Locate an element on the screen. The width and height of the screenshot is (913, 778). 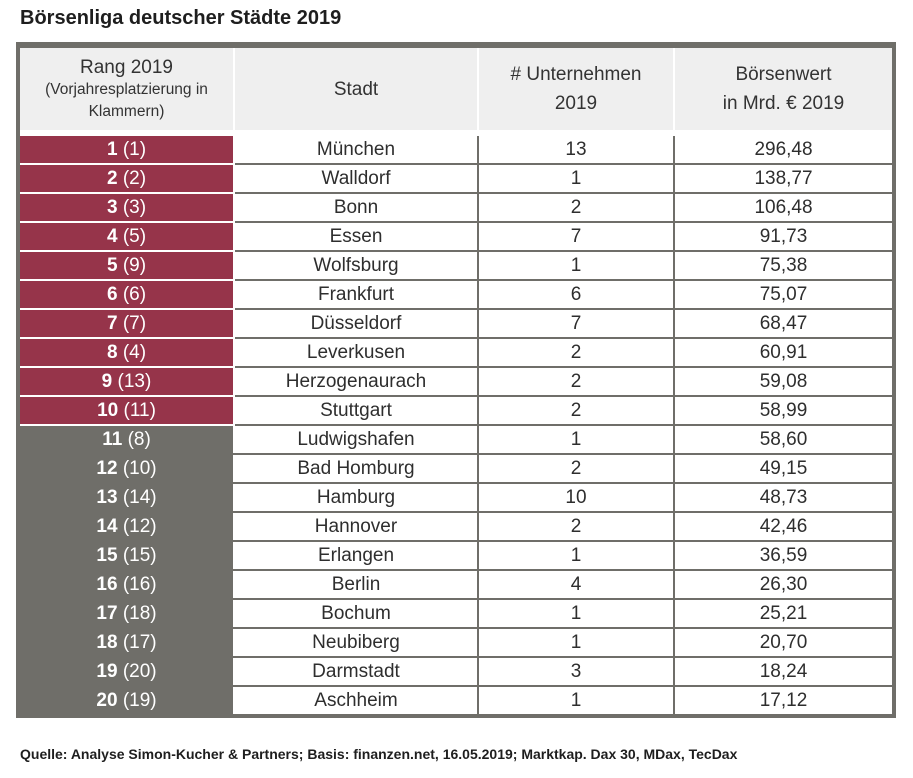
companies-cell: 10 is located at coordinates (576, 498).